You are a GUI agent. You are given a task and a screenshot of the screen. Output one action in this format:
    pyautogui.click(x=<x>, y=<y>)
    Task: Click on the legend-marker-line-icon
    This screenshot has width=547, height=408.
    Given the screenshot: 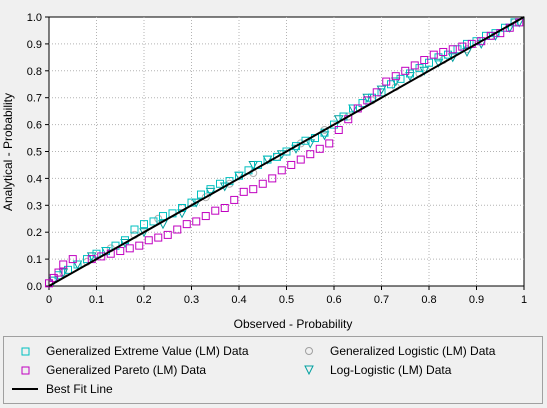 What is the action you would take?
    pyautogui.click(x=25, y=389)
    